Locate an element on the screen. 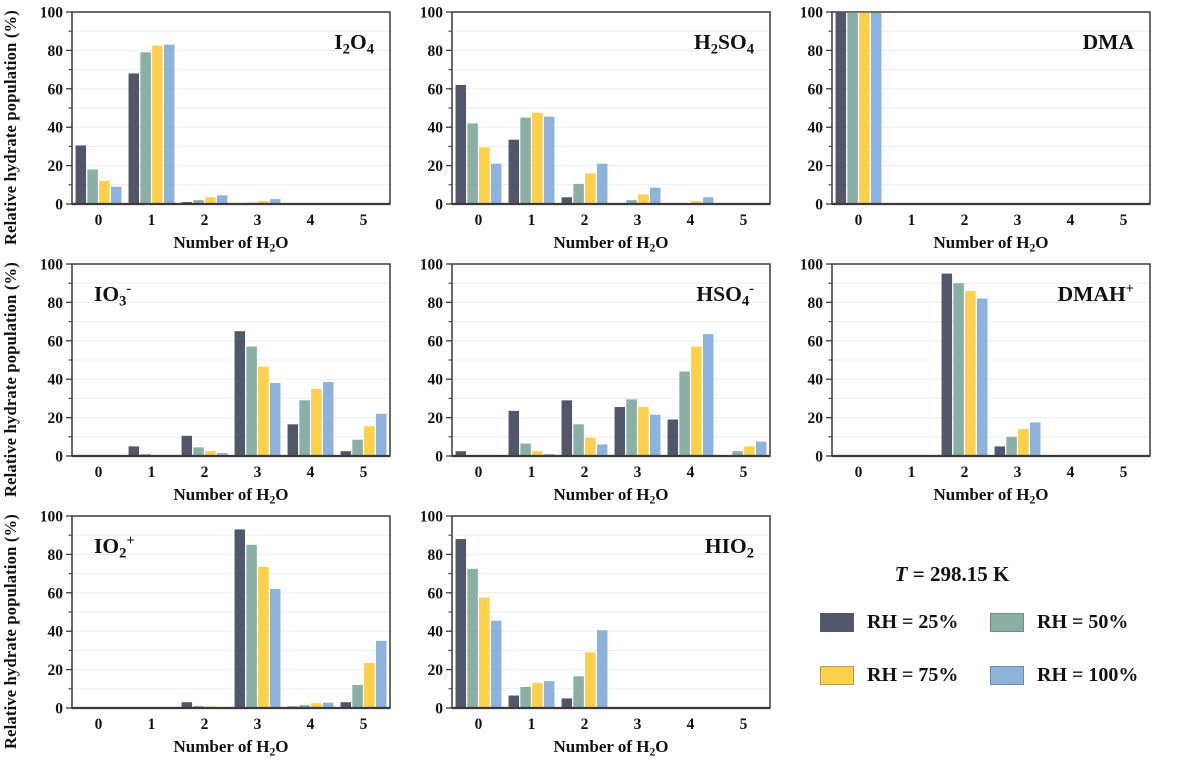 This screenshot has width=1179, height=771. bar-HIO2-x0-series3 is located at coordinates (496, 664).